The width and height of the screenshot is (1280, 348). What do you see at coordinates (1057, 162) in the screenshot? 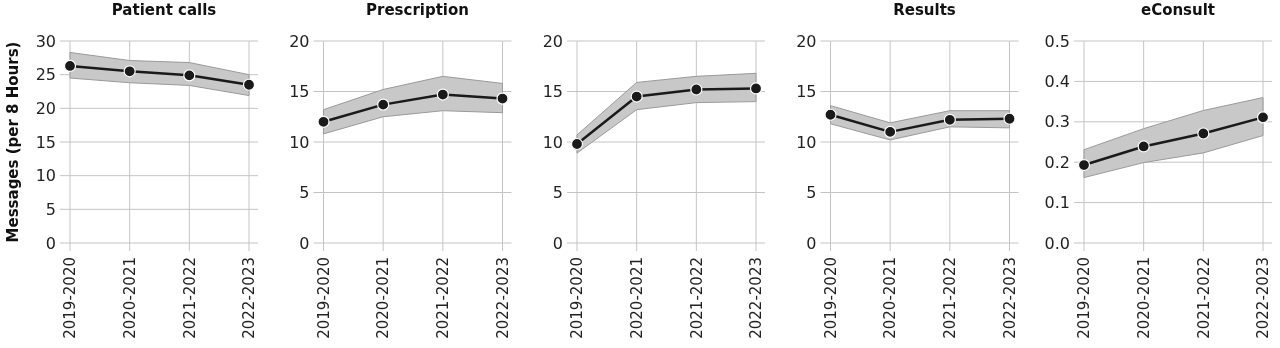
I see `y-tick-label: 0.2` at bounding box center [1057, 162].